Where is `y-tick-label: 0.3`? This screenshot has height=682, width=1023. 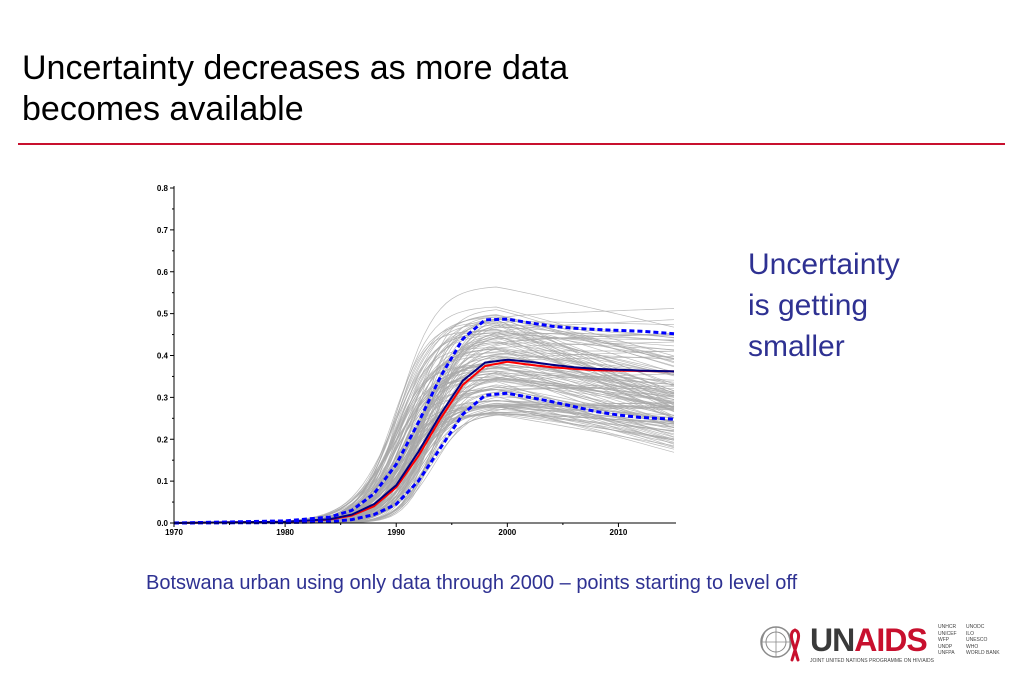
y-tick-label: 0.3 is located at coordinates (163, 397).